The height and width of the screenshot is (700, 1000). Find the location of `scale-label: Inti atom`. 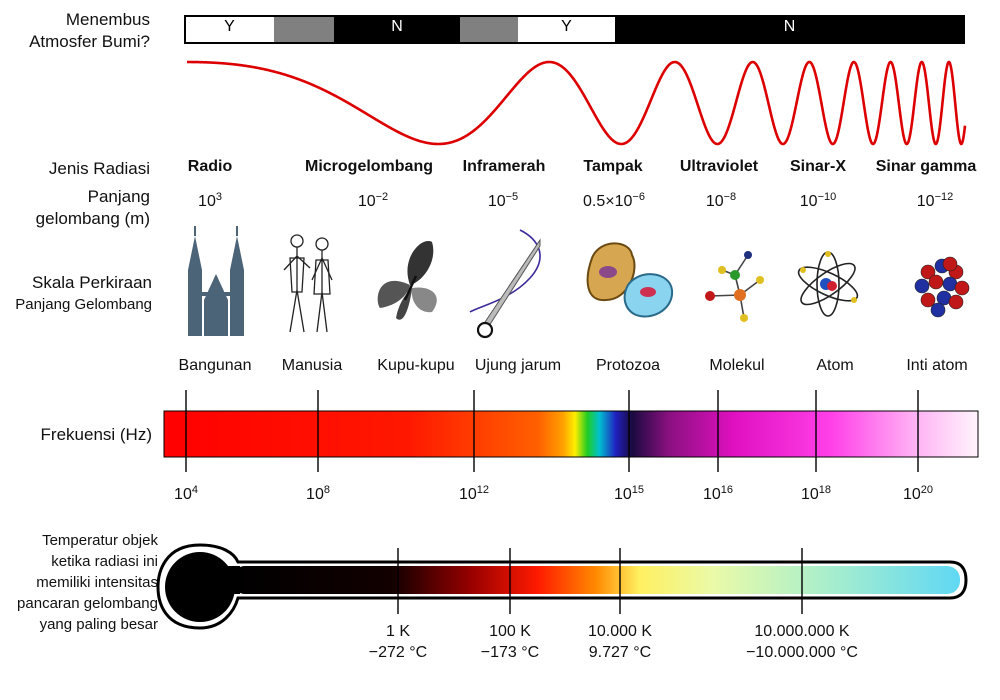

scale-label: Inti atom is located at coordinates (937, 365).